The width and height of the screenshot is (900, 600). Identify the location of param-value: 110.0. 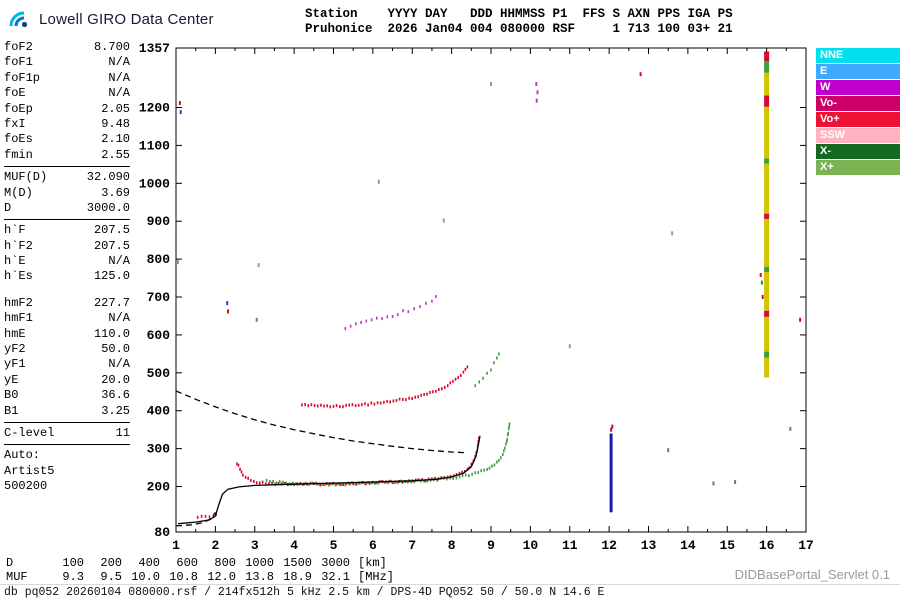
(111, 333).